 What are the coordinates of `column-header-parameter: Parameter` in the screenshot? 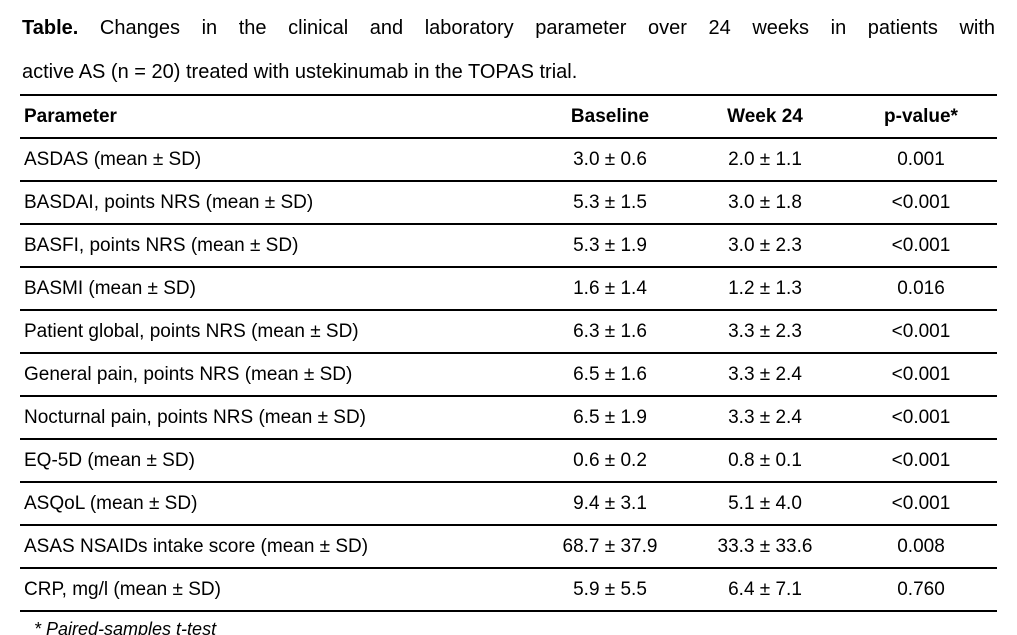 It's located at (70, 116).